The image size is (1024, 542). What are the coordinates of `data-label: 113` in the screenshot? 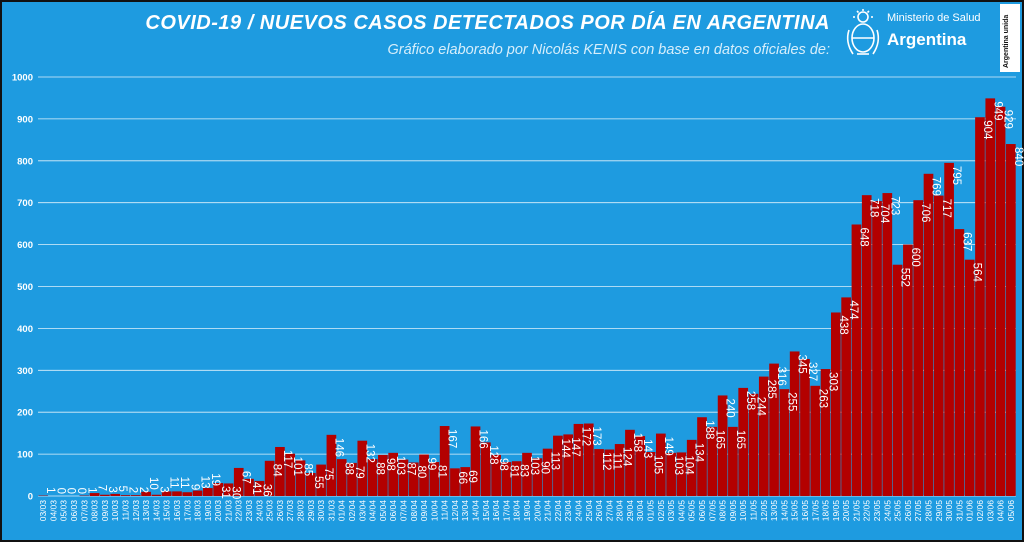 It's located at (555, 461).